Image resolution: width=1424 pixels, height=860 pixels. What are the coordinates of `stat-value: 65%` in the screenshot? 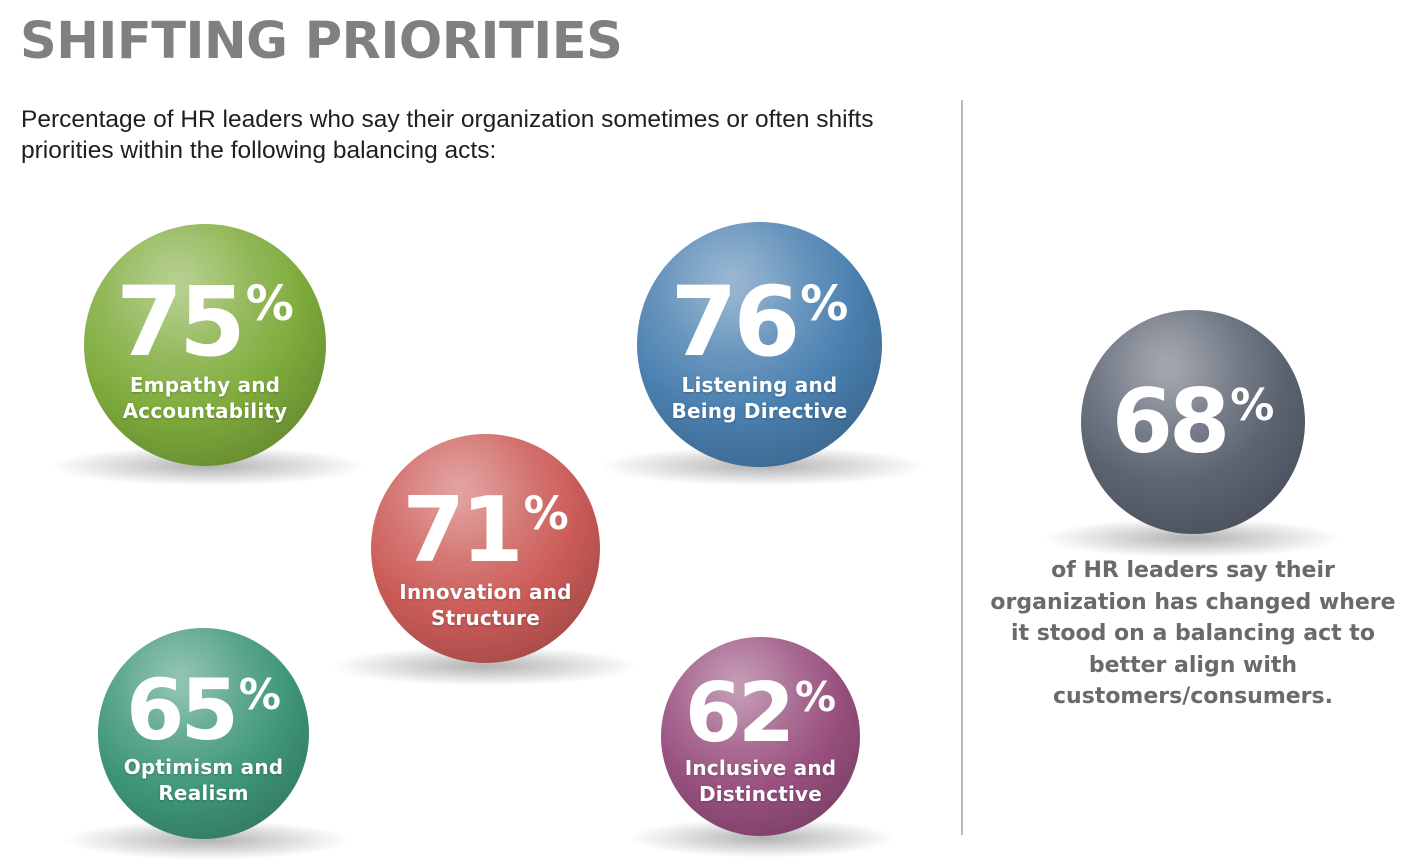 It's located at (203, 710).